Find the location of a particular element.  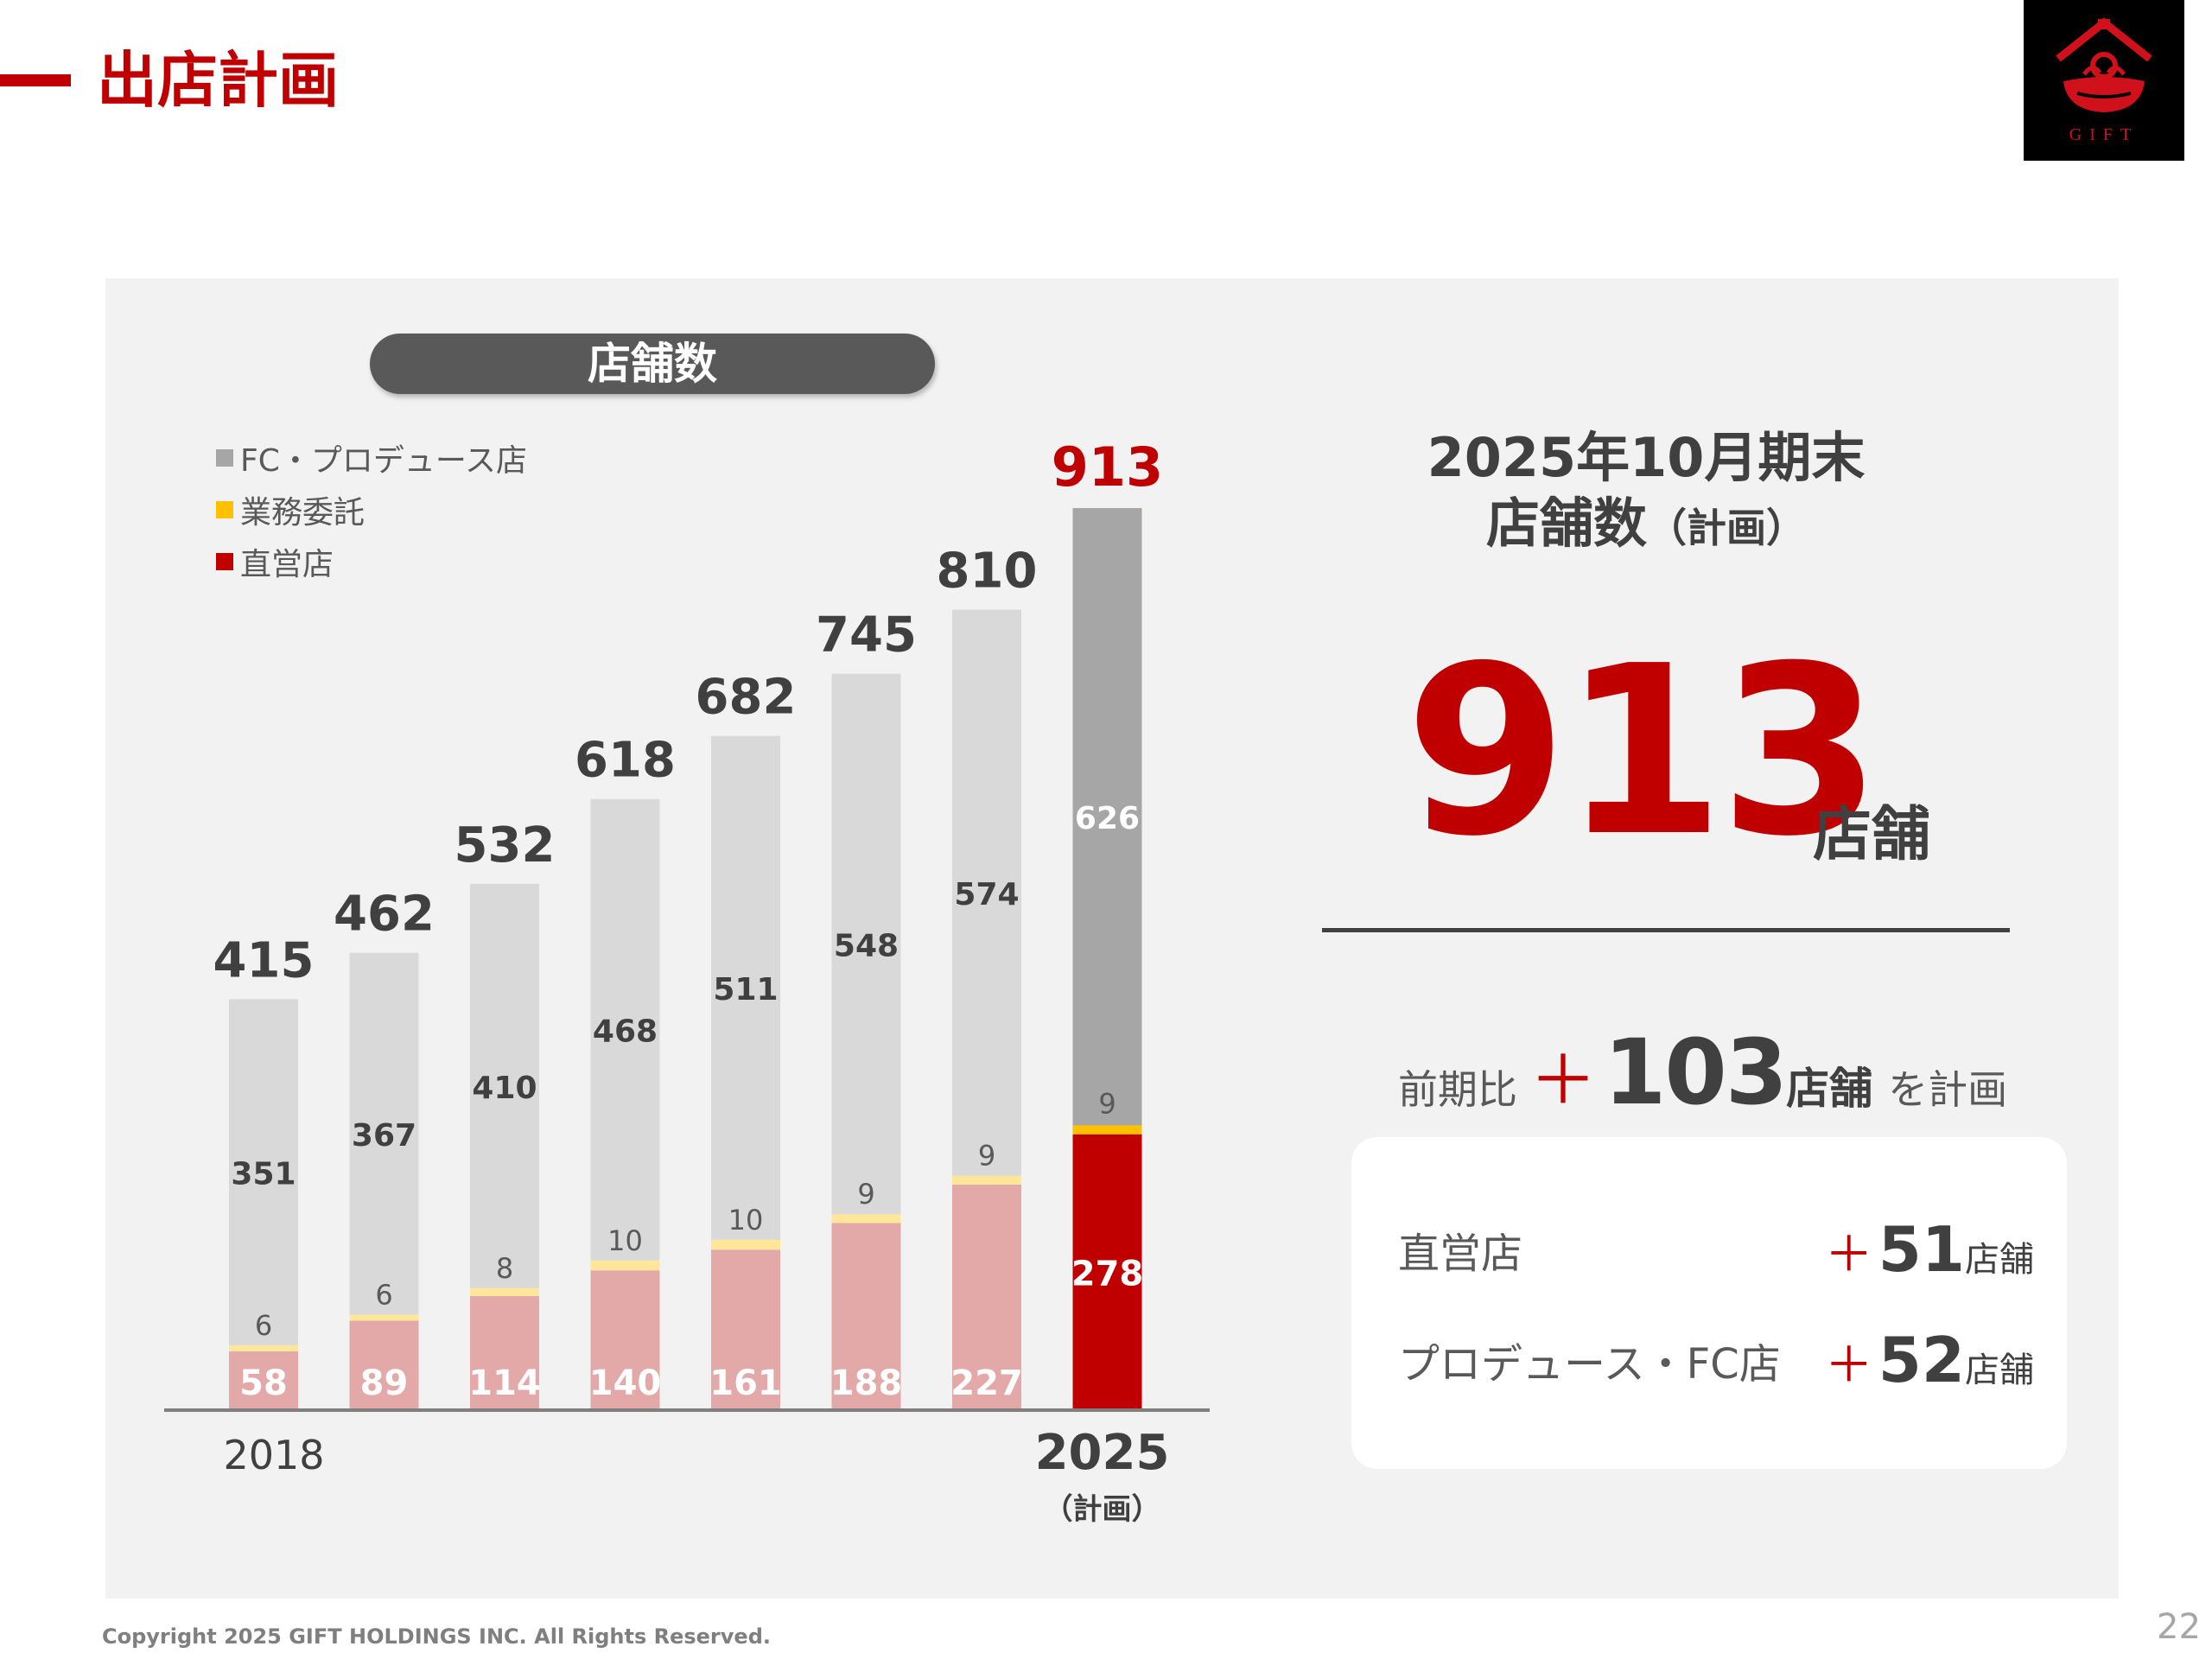

data-label-total: 682 is located at coordinates (746, 698).